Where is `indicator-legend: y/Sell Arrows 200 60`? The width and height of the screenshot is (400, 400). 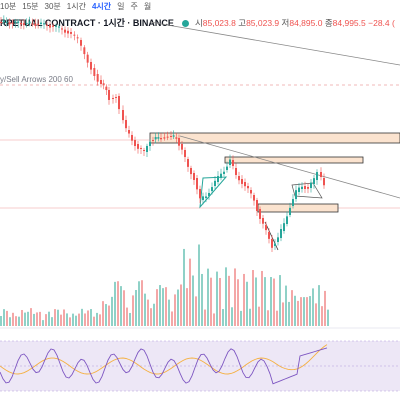
indicator-legend: y/Sell Arrows 200 60 is located at coordinates (36, 79).